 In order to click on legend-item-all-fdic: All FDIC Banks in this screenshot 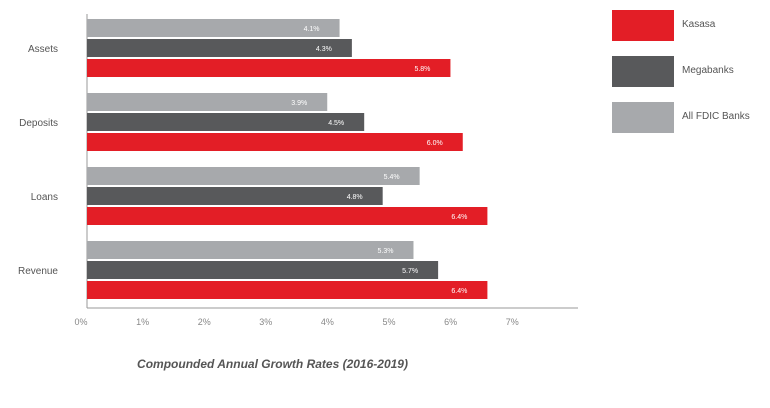, I will do `click(687, 125)`.